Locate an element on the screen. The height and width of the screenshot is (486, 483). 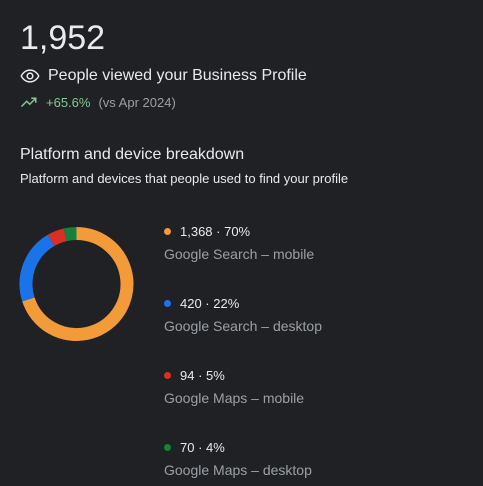
trending-up-icon is located at coordinates (28, 102).